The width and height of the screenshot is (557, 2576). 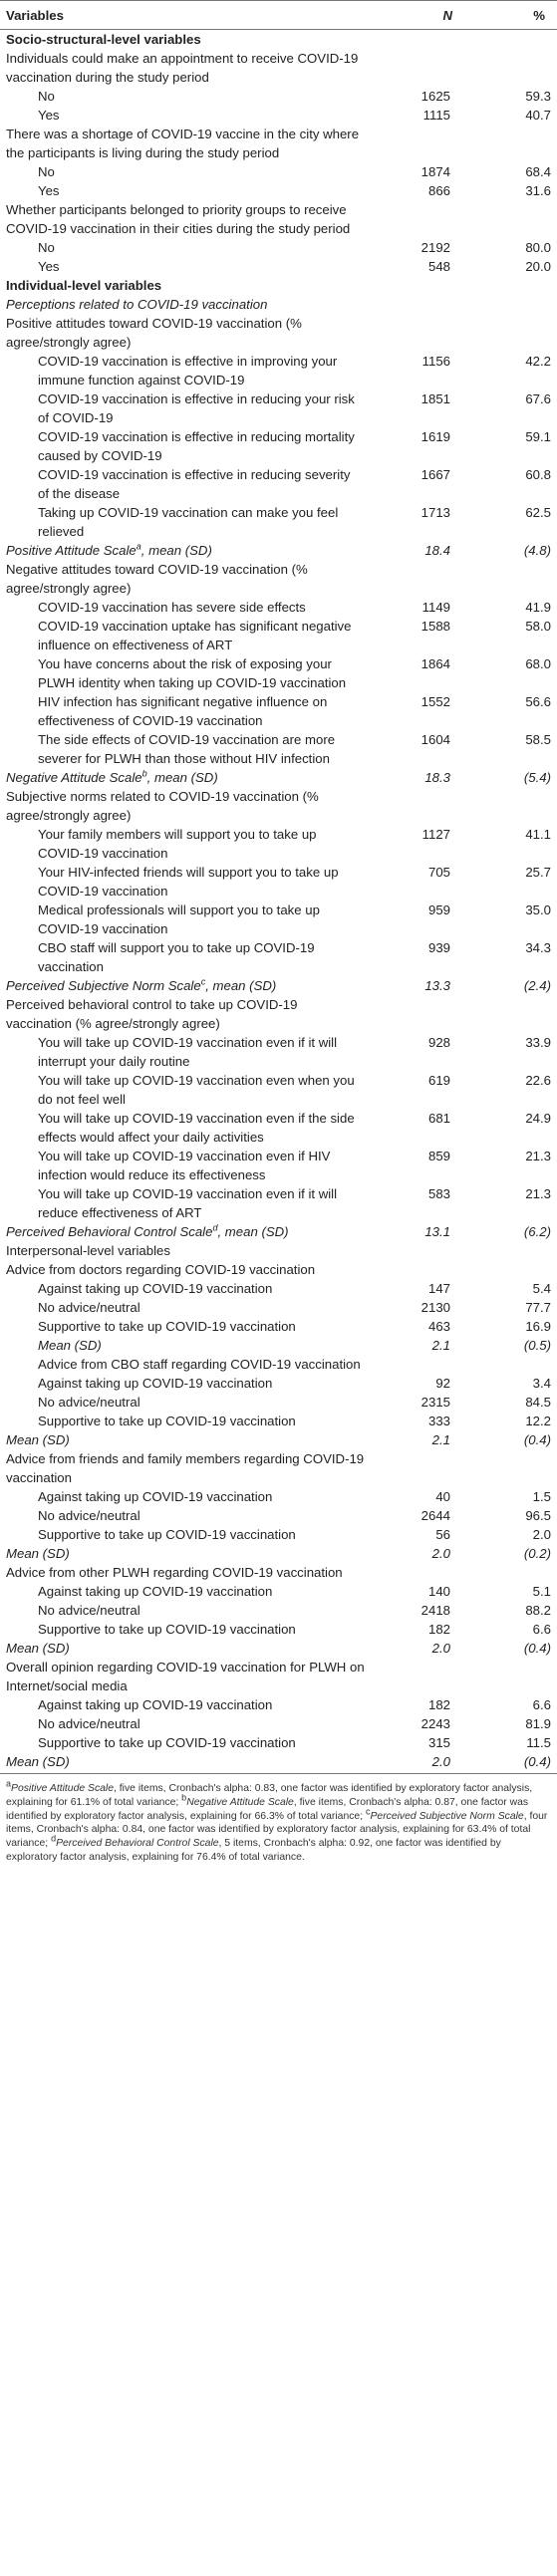 I want to click on percent-cell: 56.6, so click(x=538, y=701).